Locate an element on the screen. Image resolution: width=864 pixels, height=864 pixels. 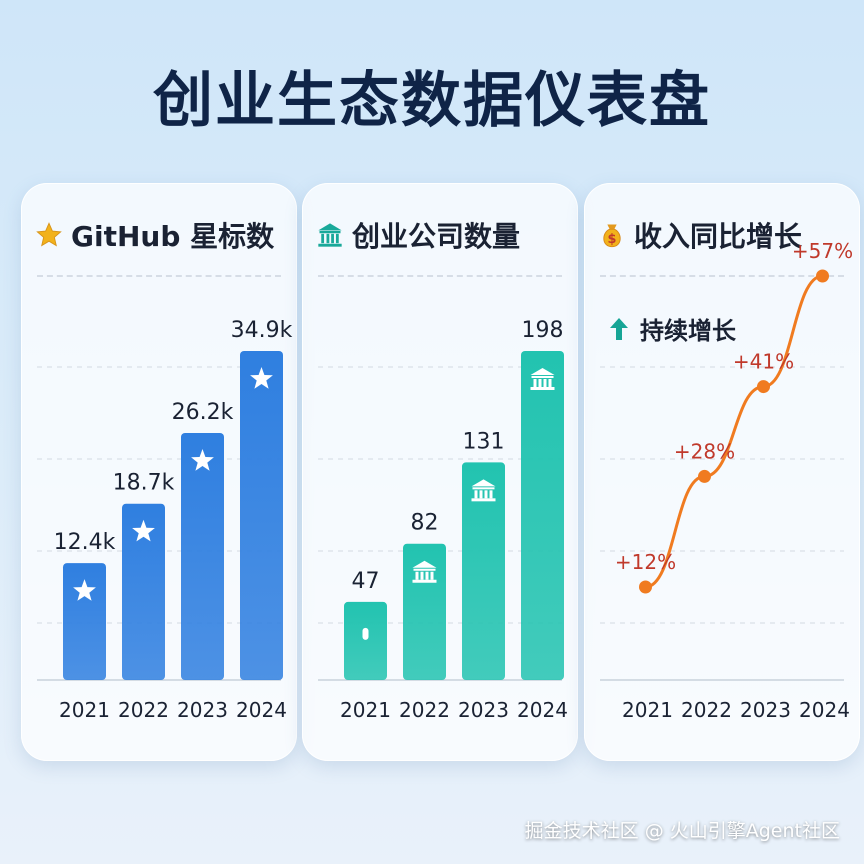
data-label: 12.4k is located at coordinates (85, 542).